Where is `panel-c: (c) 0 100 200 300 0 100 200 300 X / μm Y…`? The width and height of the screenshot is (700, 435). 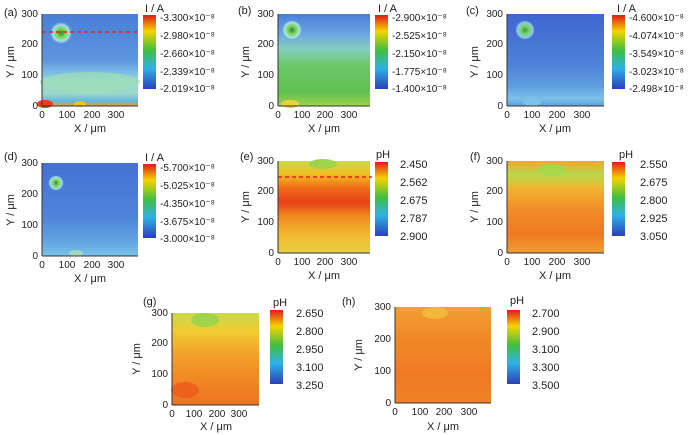
panel-c: (c) 0 100 200 300 0 100 200 300 X / μm Y… is located at coordinates (575, 69).